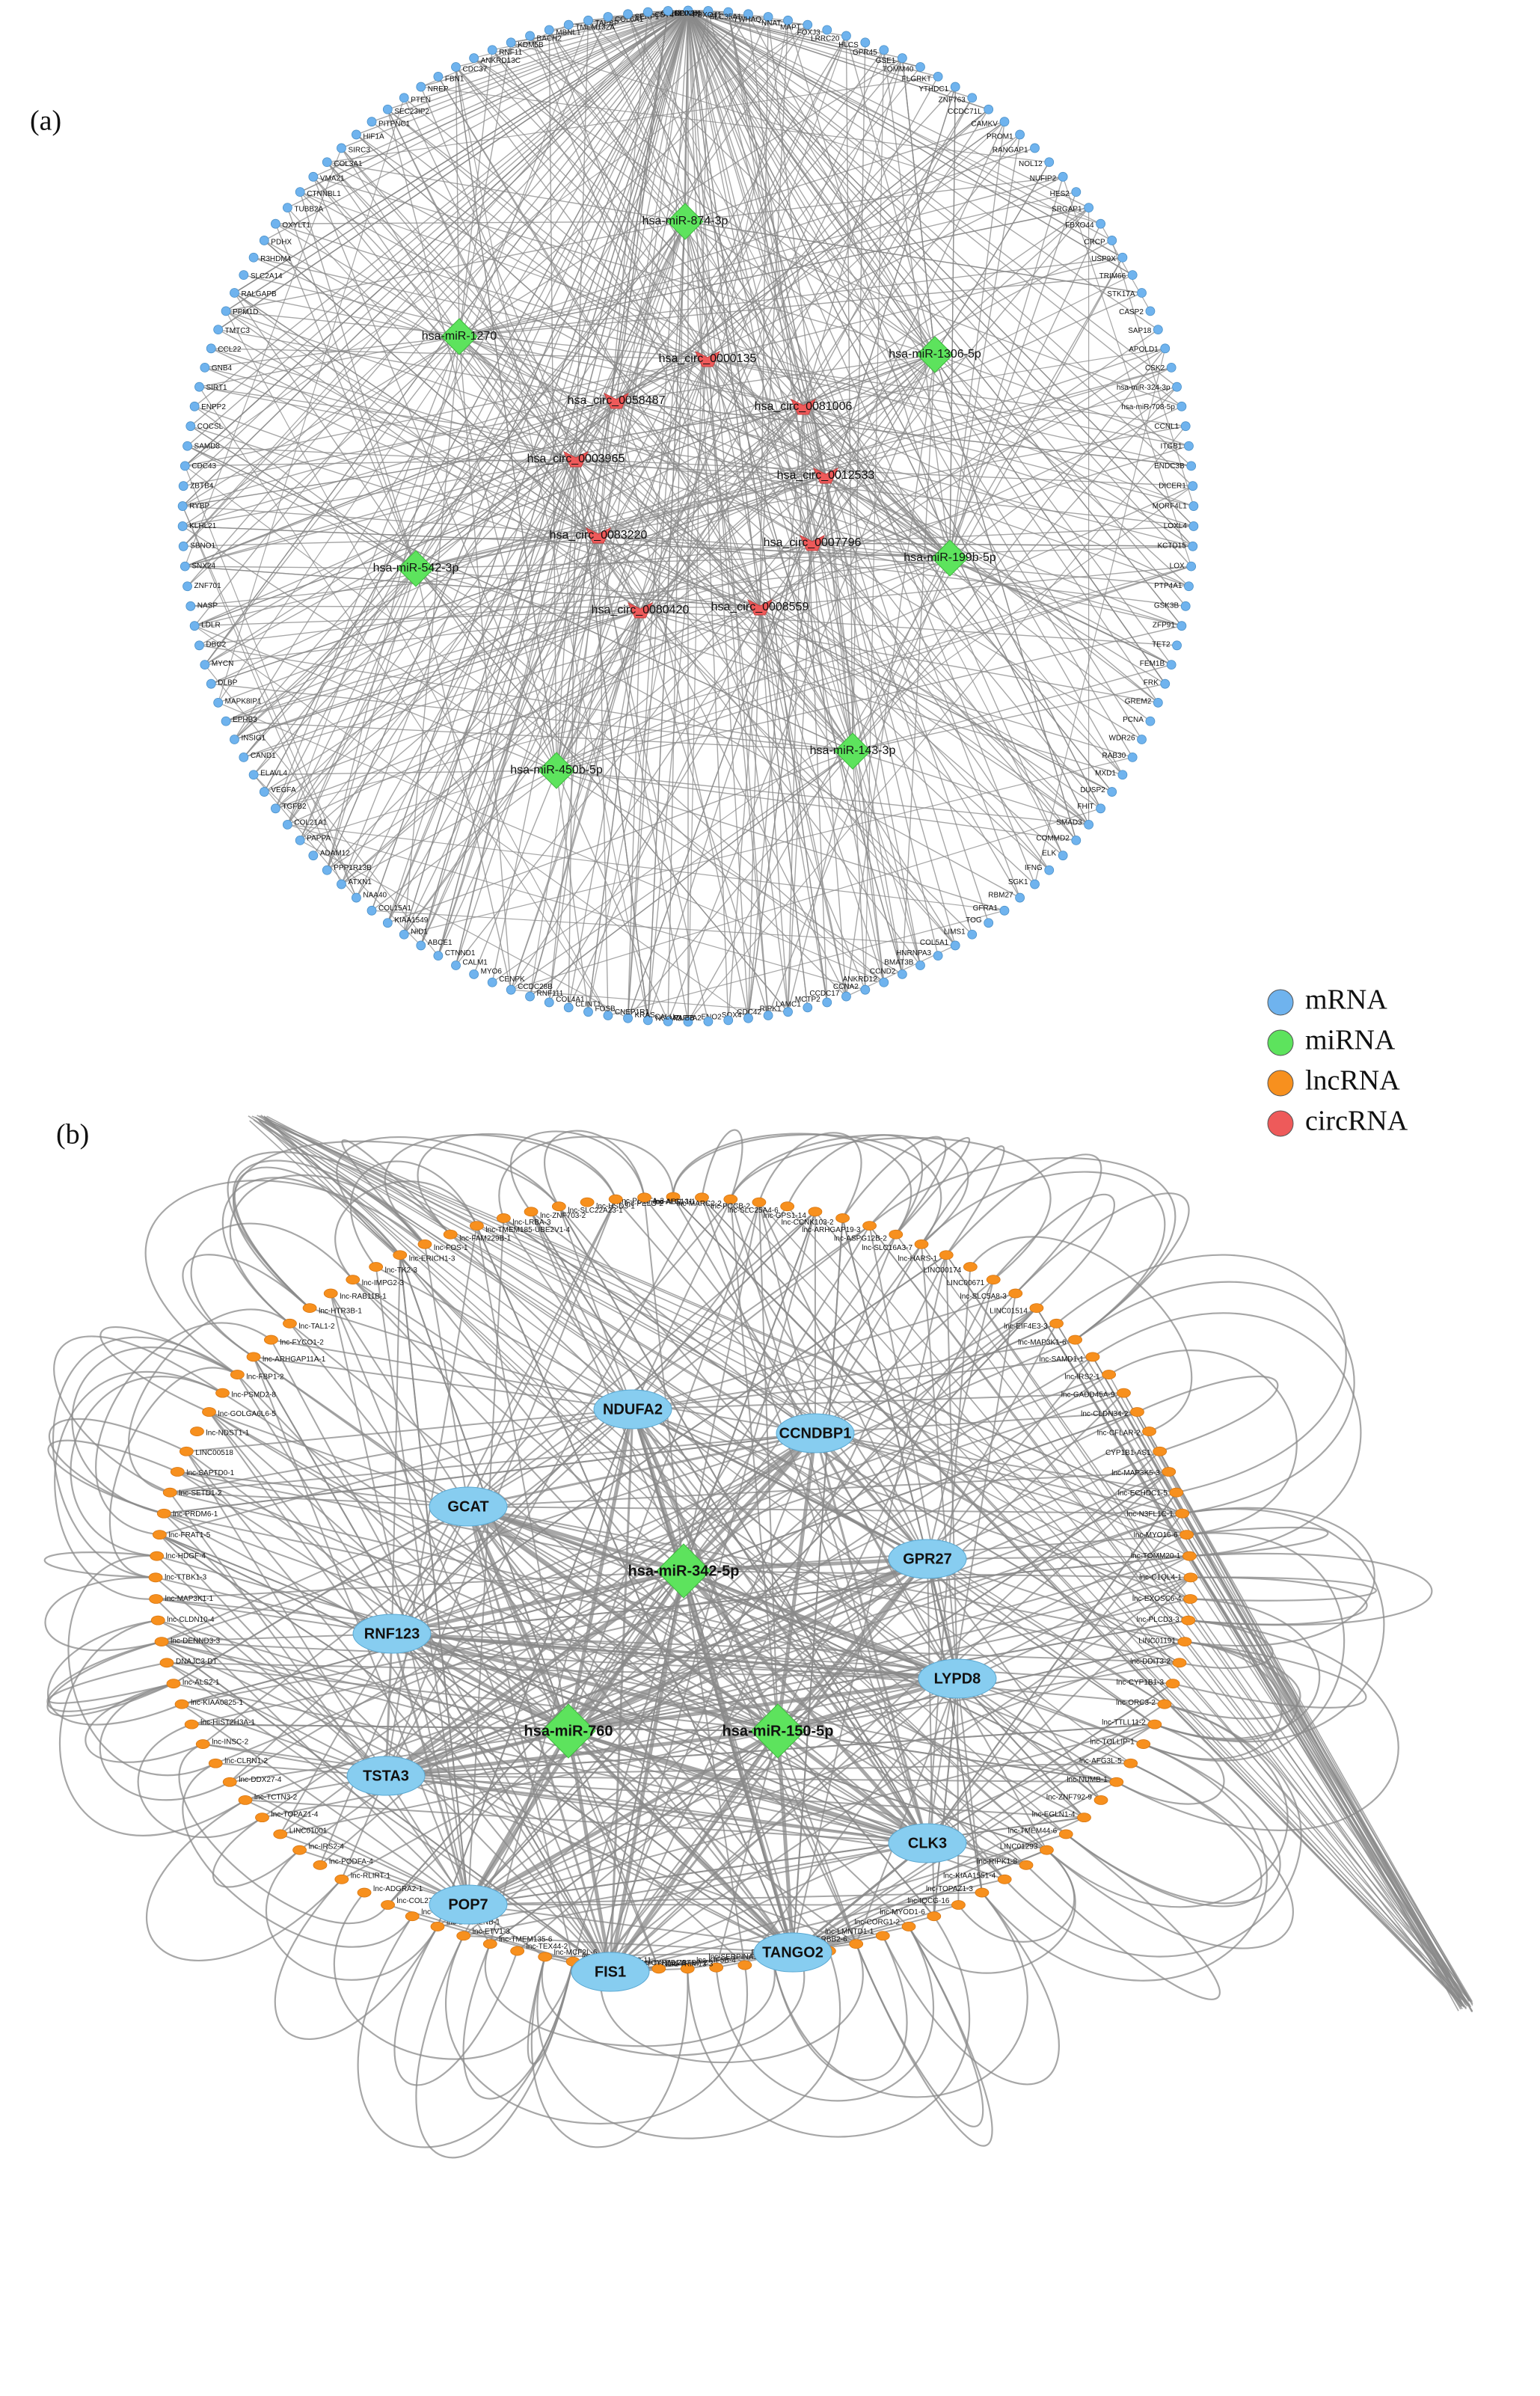 The image size is (1540, 2396). What do you see at coordinates (217, 1703) in the screenshot?
I see `lncrna-label: lnc-KIAA0825-1` at bounding box center [217, 1703].